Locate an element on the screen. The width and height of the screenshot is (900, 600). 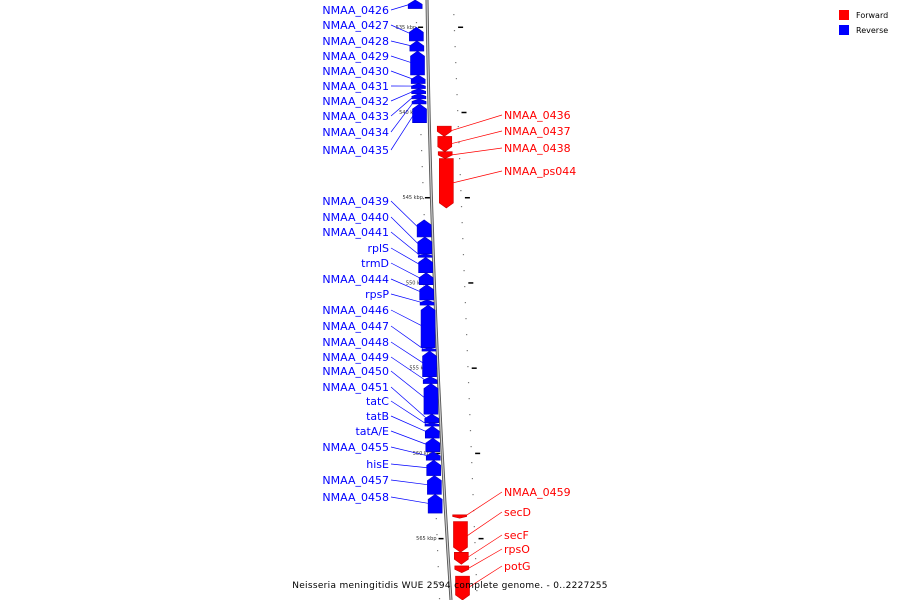
gene-reverse-hisE is located at coordinates (434, 467).